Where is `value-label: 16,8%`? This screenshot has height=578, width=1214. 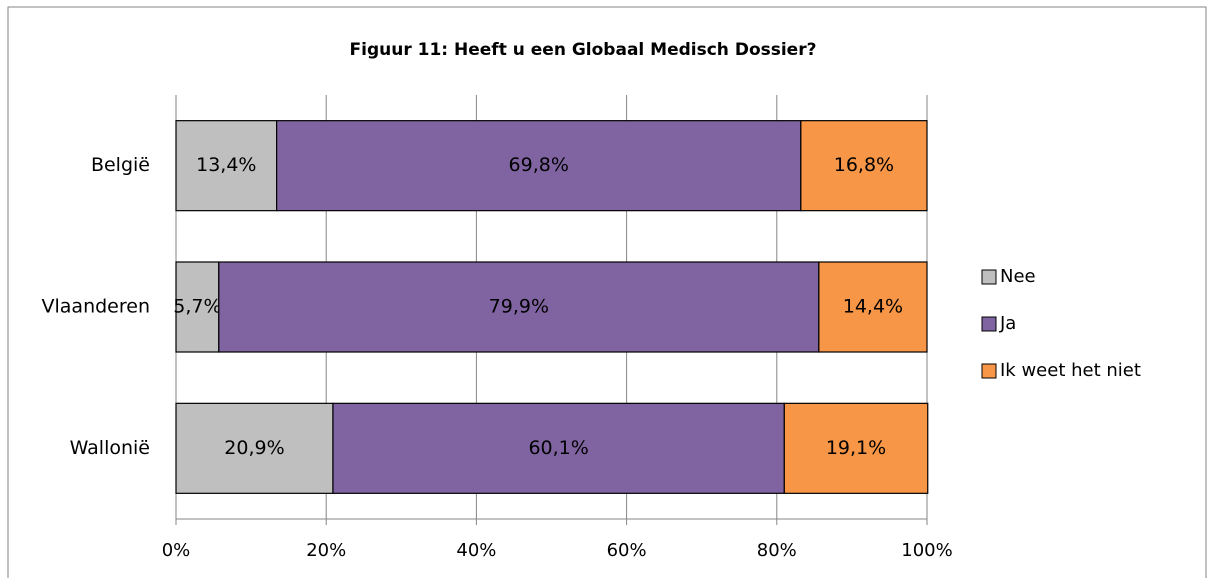 value-label: 16,8% is located at coordinates (864, 165).